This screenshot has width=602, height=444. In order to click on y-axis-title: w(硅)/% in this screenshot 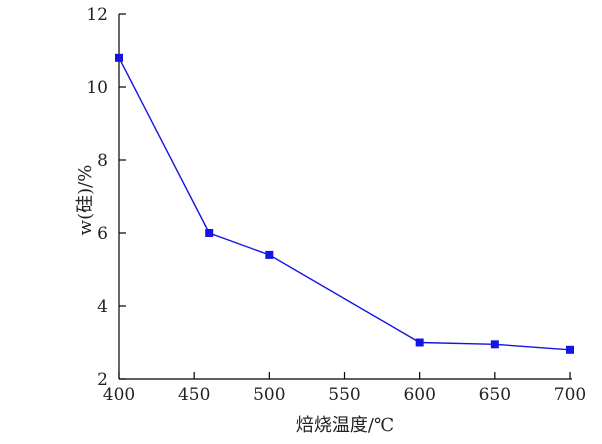, I will do `click(85, 200)`.